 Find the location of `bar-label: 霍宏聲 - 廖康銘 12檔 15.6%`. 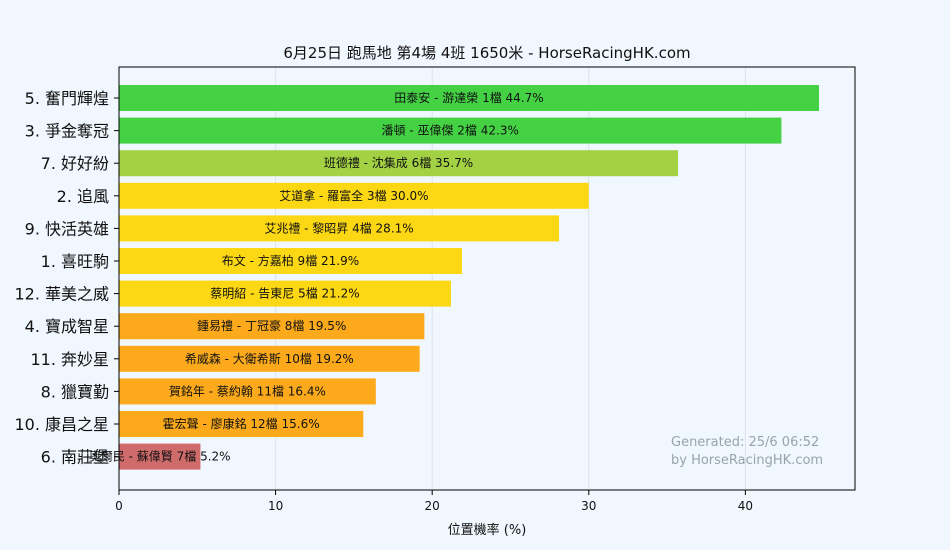

bar-label: 霍宏聲 - 廖康銘 12檔 15.6% is located at coordinates (241, 423).